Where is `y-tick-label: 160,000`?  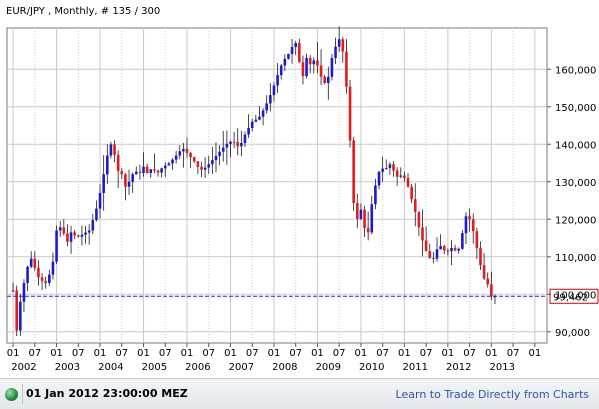
y-tick-label: 160,000 is located at coordinates (575, 70).